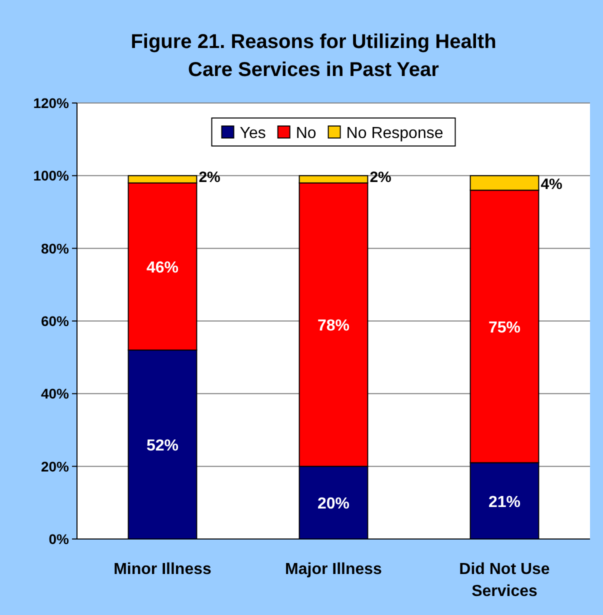  I want to click on x-tick-label: Minor Illness, so click(163, 569).